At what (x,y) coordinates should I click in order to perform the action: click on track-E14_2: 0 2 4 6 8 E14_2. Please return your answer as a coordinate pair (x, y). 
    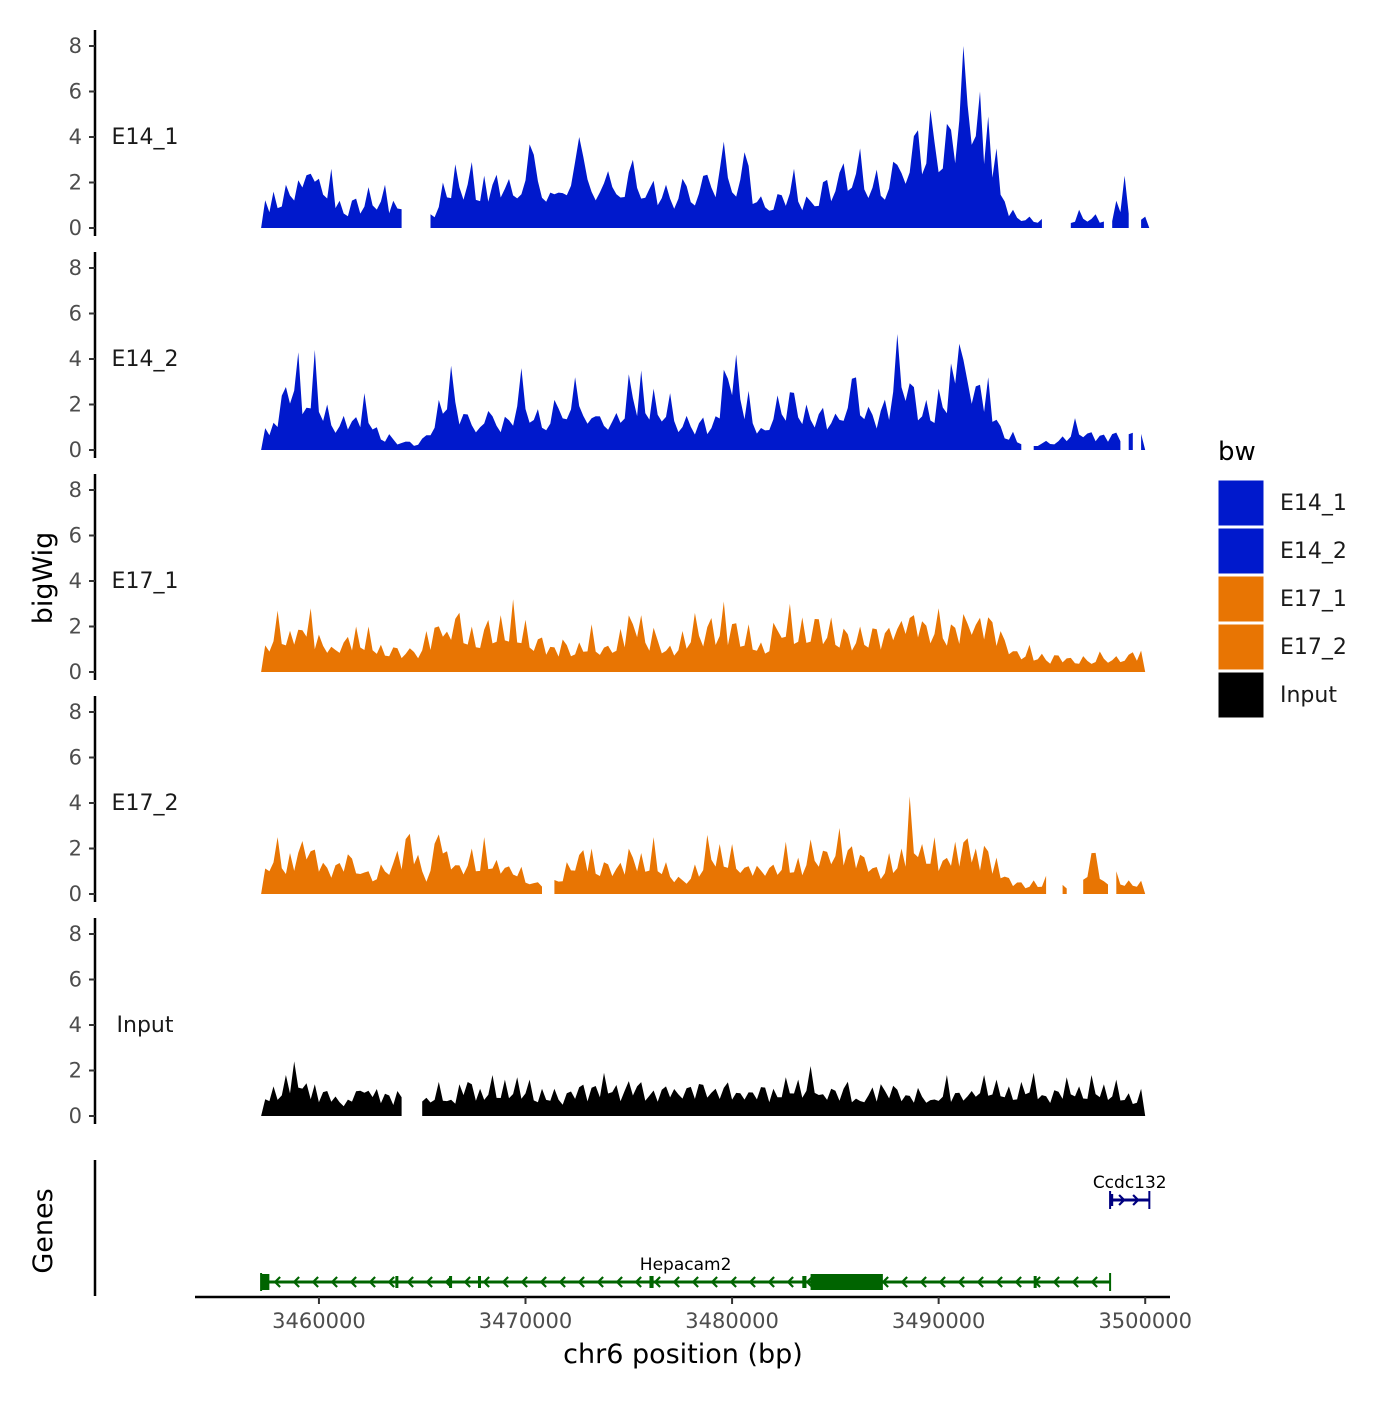
    Looking at the image, I should click on (609, 357).